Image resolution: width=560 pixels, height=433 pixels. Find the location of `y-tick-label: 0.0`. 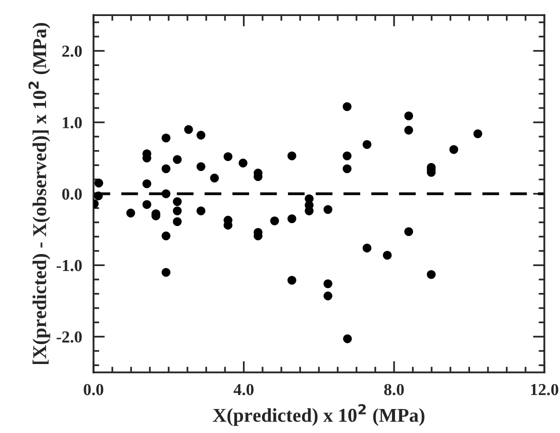

y-tick-label: 0.0 is located at coordinates (72, 194).